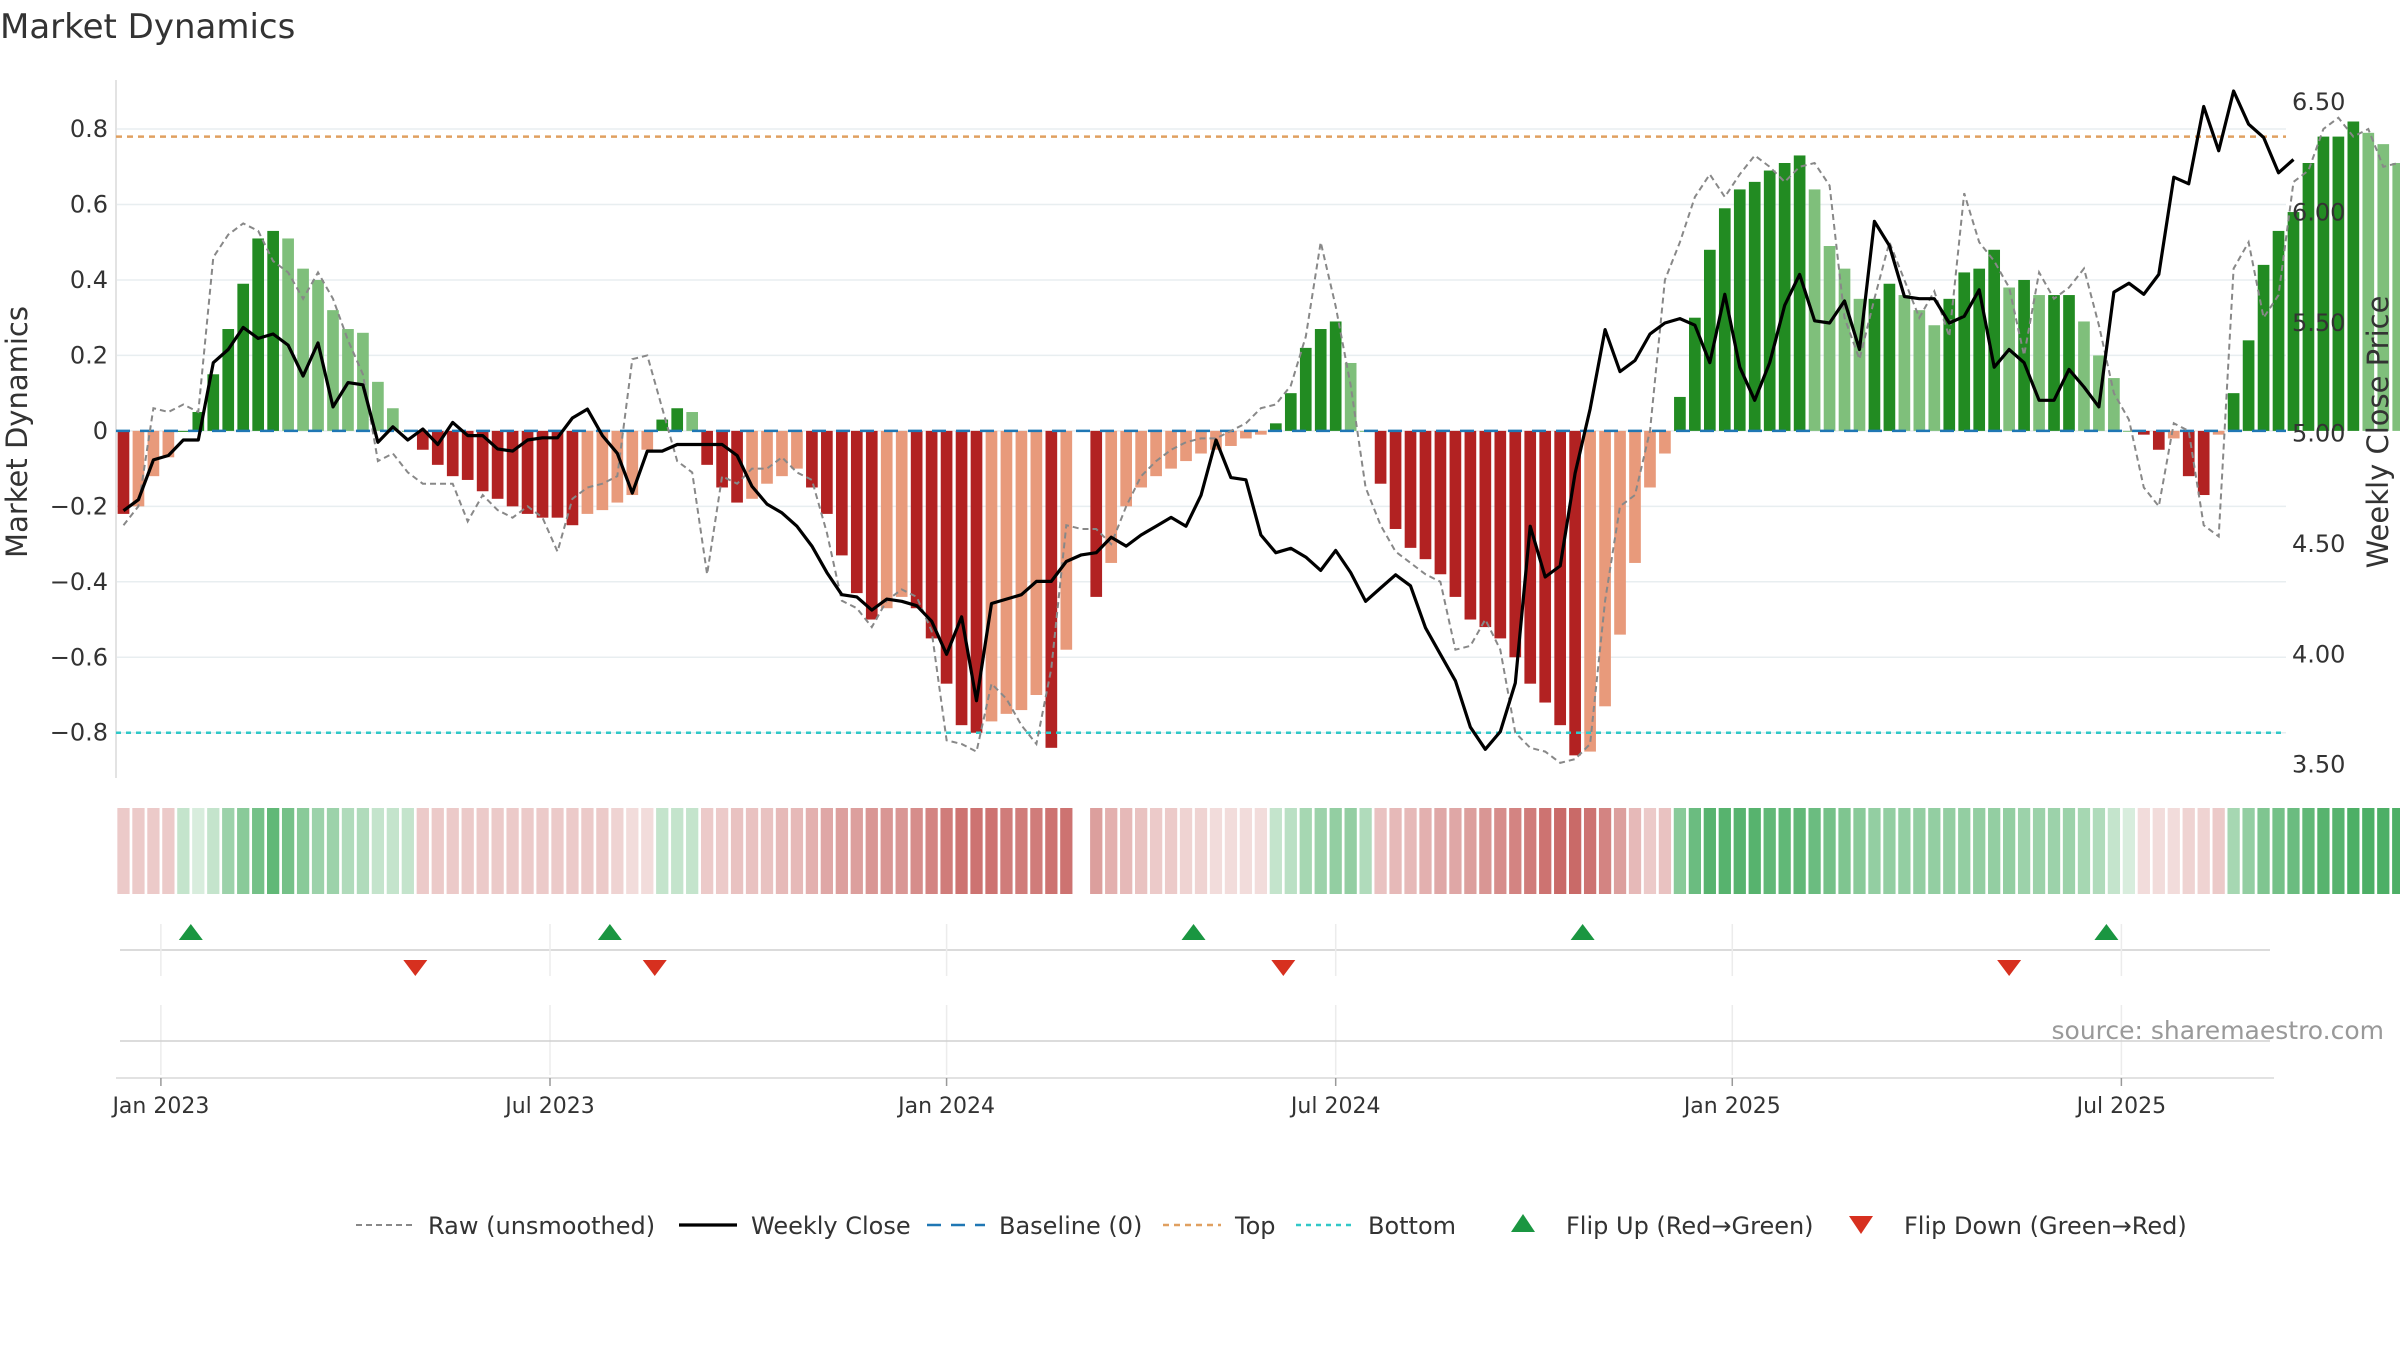  Describe the element at coordinates (89, 280) in the screenshot. I see `y-tick-label: 0.4` at that location.